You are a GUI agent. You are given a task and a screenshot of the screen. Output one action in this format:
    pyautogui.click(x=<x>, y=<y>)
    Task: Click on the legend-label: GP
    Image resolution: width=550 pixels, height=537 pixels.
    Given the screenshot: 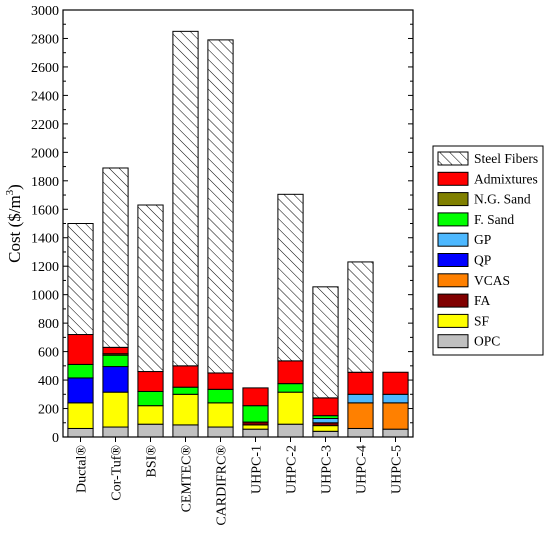 What is the action you would take?
    pyautogui.click(x=482, y=239)
    